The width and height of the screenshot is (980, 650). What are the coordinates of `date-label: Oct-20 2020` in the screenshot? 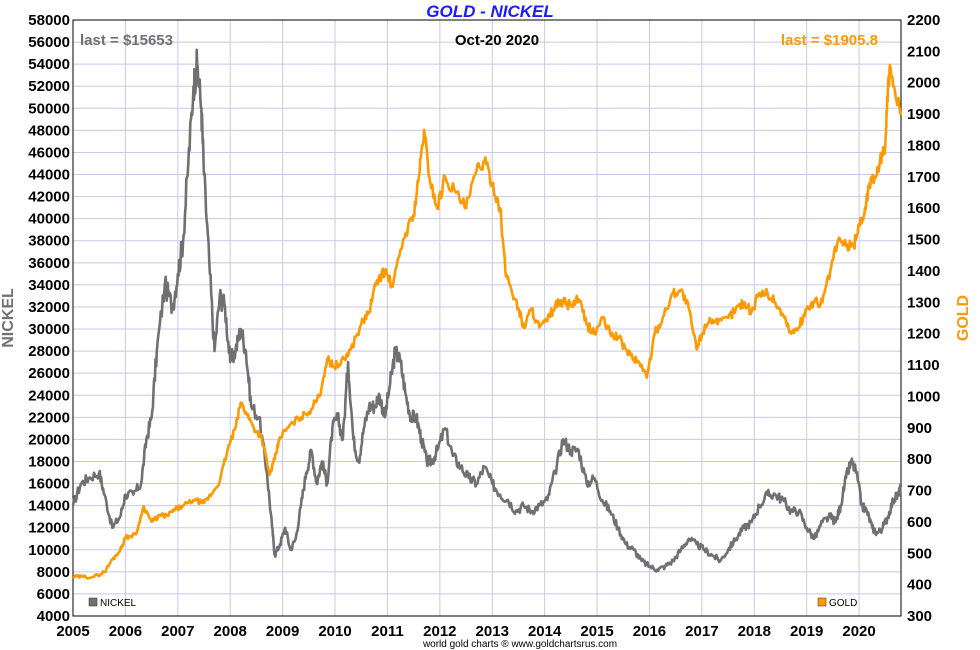 It's located at (497, 40).